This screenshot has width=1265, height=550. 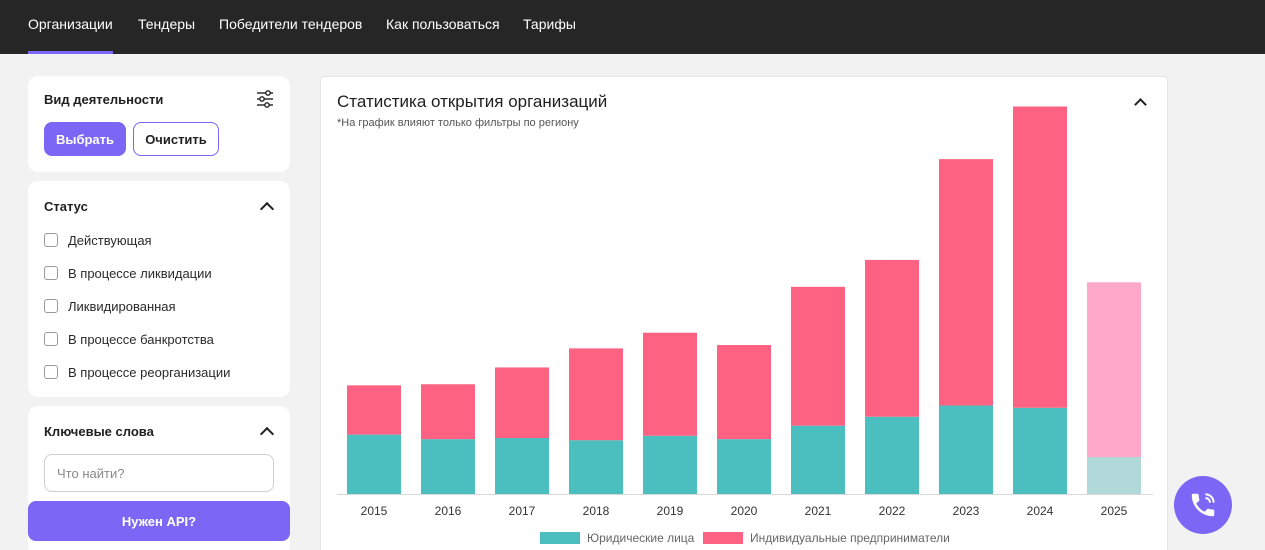 I want to click on bar-legal-2023, so click(x=966, y=449).